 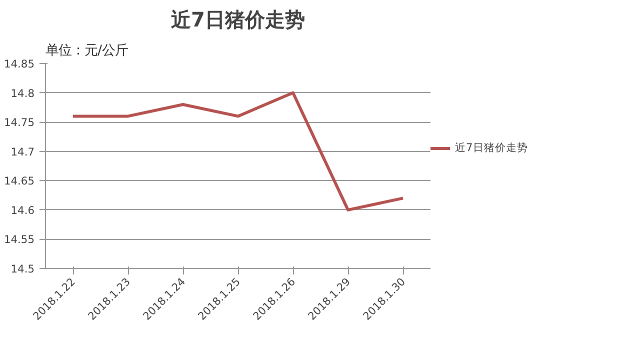 What do you see at coordinates (22, 269) in the screenshot?
I see `y-tick-label: 14.5` at bounding box center [22, 269].